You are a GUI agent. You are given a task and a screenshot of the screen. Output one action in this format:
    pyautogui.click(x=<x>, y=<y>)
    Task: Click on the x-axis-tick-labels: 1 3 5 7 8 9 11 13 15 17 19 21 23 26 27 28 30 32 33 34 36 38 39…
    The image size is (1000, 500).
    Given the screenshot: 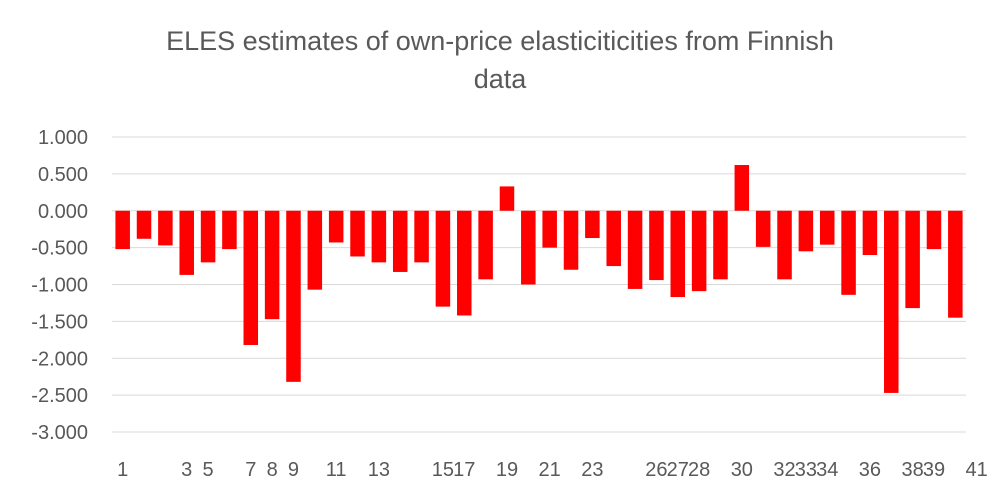 What is the action you would take?
    pyautogui.click(x=552, y=470)
    